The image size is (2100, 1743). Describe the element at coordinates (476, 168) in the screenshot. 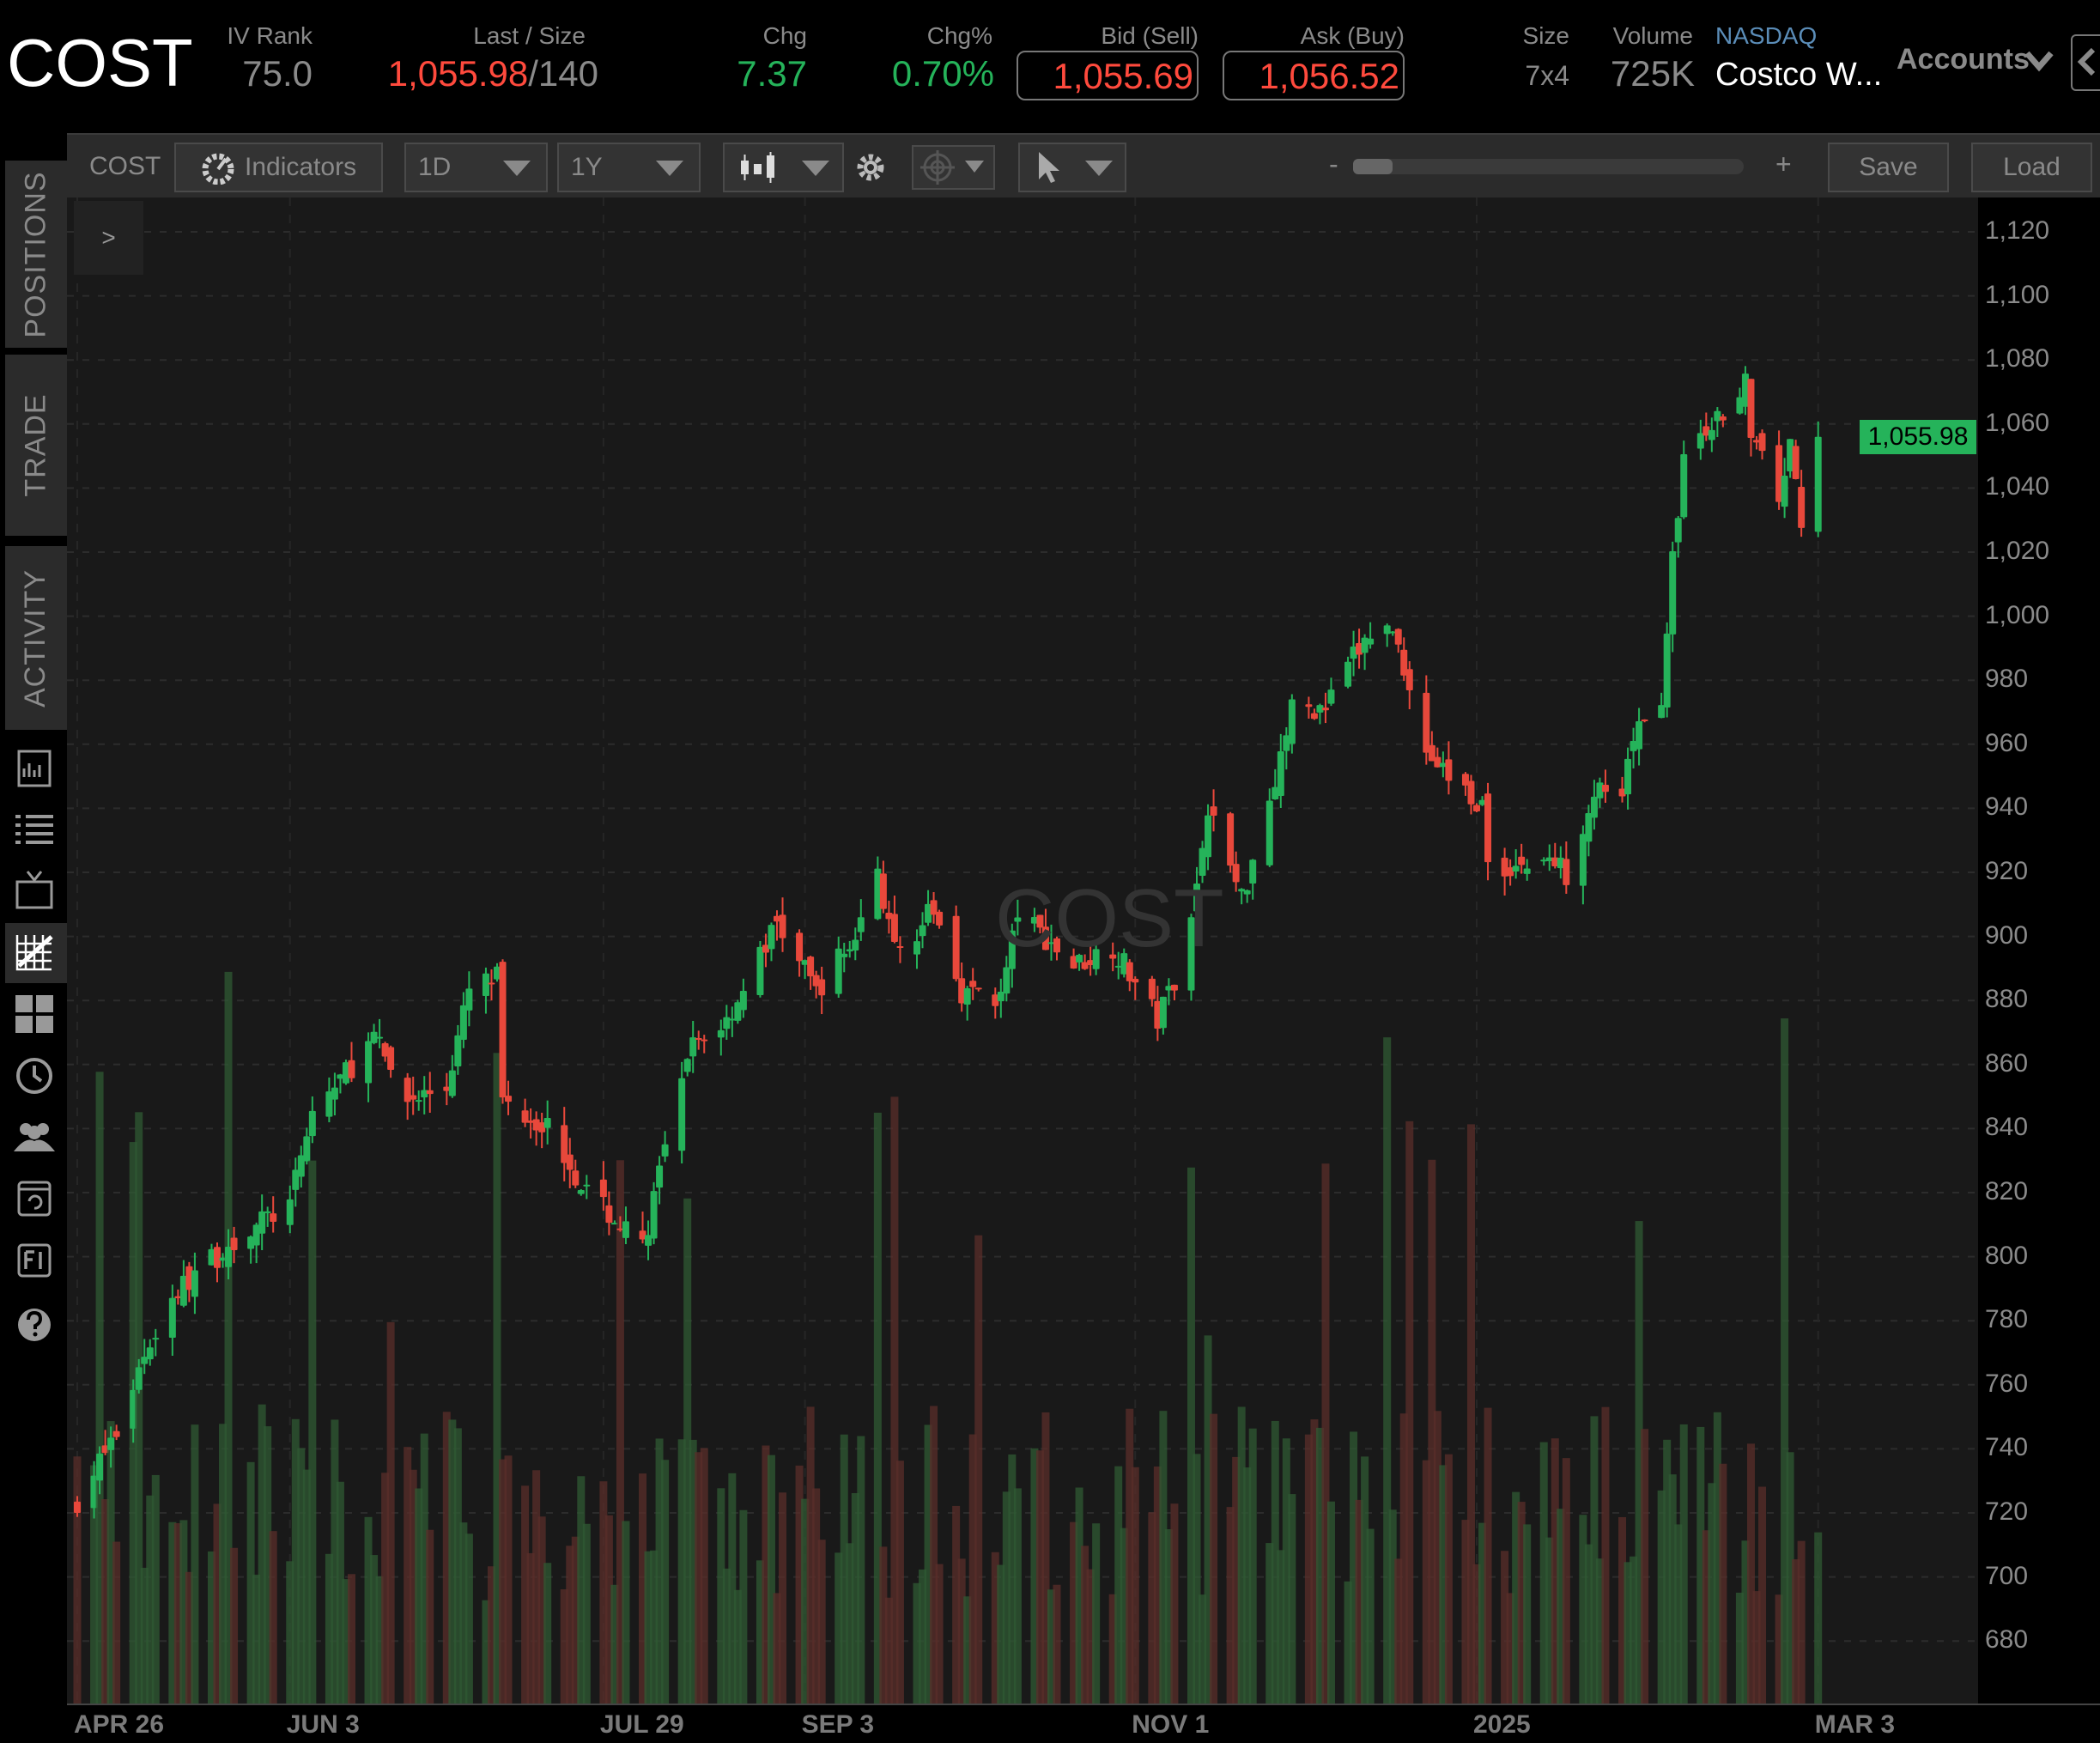

I see `aggregation-dropdown: 1D` at that location.